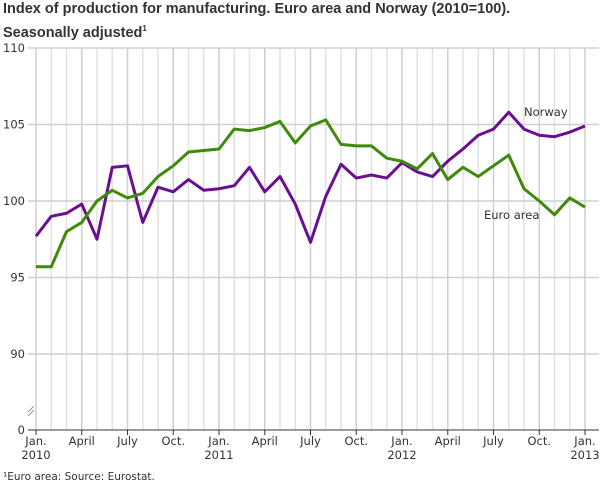 The image size is (610, 488). What do you see at coordinates (79, 477) in the screenshot?
I see `footnote: ¹Euro area: Source: Eurostat.` at bounding box center [79, 477].